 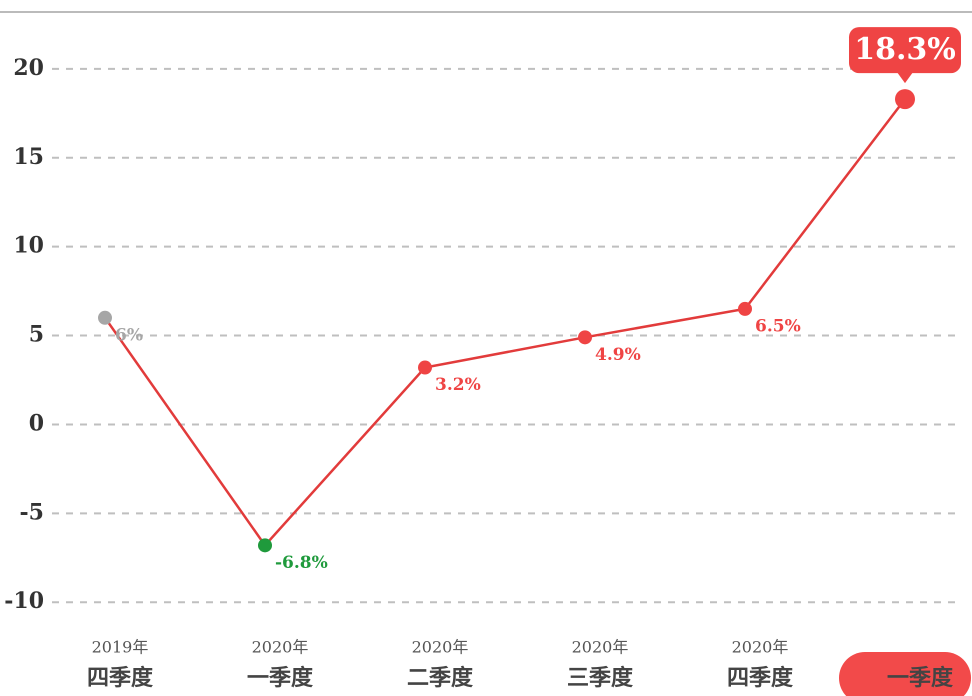 What do you see at coordinates (440, 678) in the screenshot?
I see `x-tick-label: 二季度` at bounding box center [440, 678].